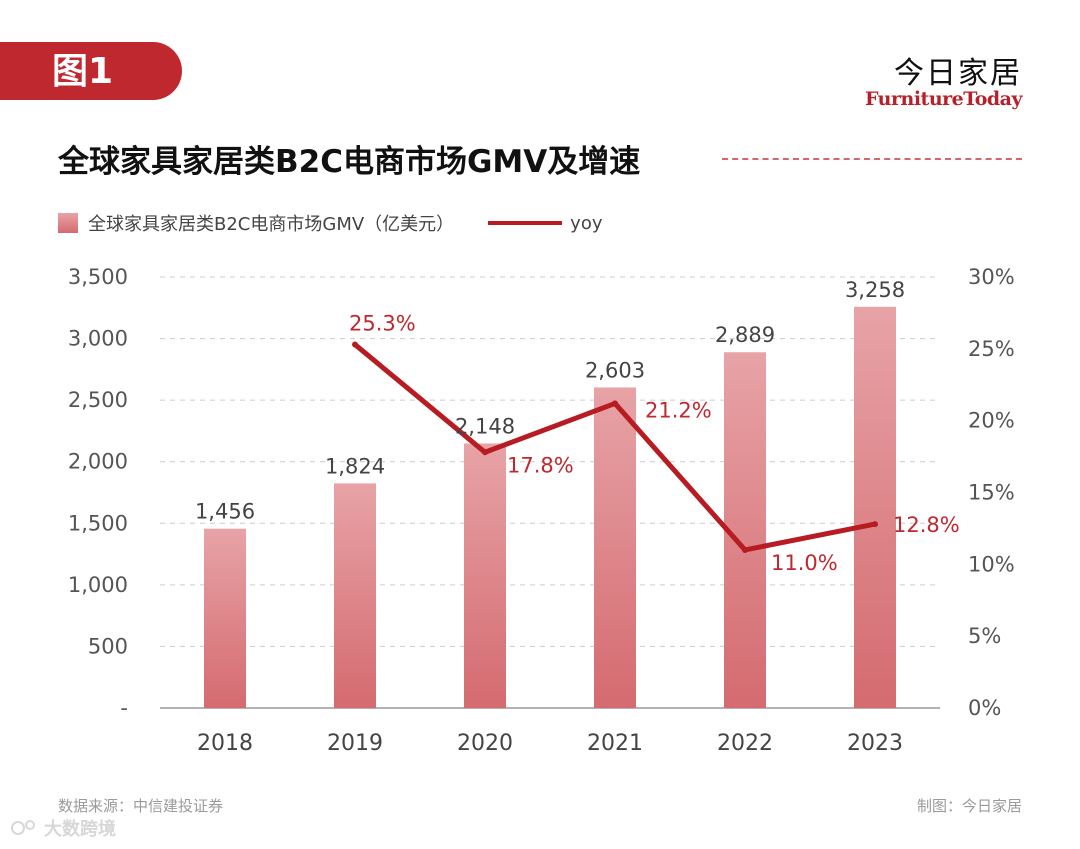  I want to click on brand-name-cn: 今日家居, so click(958, 73).